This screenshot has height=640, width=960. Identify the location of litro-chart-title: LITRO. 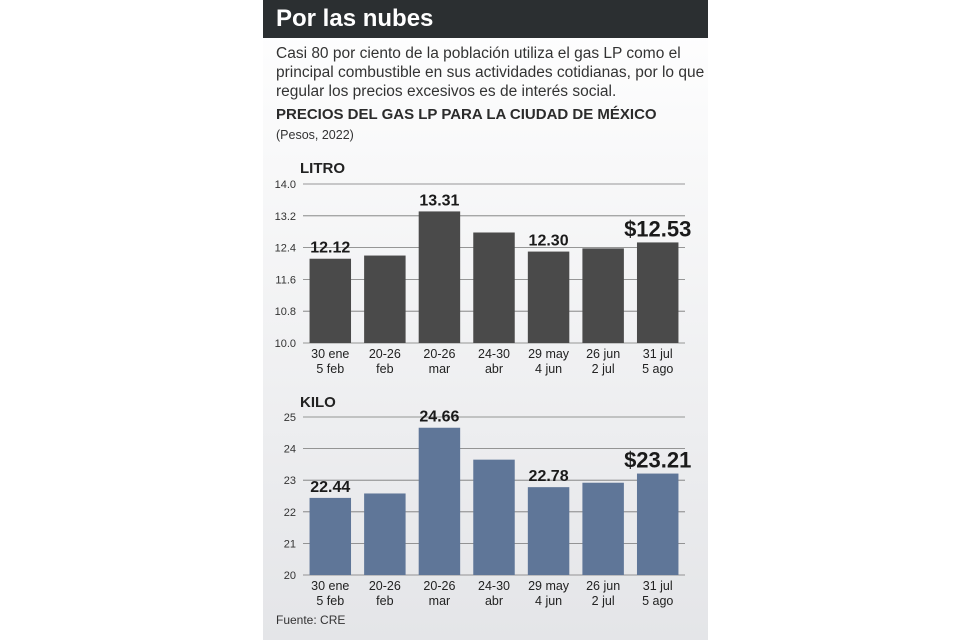
(322, 168).